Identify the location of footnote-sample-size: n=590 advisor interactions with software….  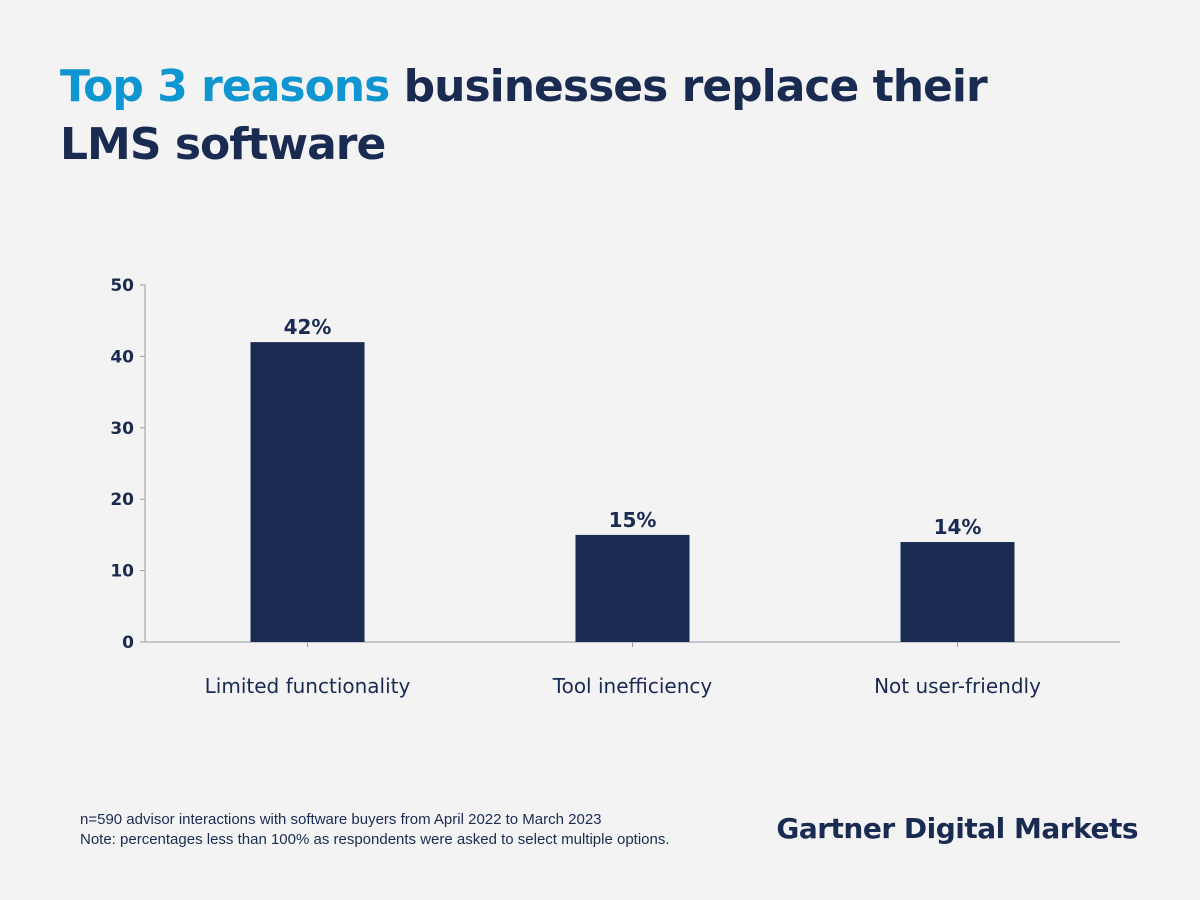
(341, 819).